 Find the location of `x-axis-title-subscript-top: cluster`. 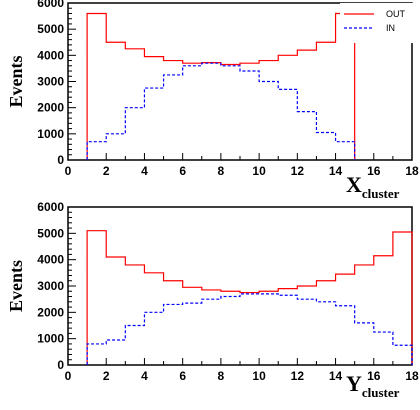

x-axis-title-subscript-top: cluster is located at coordinates (381, 193).